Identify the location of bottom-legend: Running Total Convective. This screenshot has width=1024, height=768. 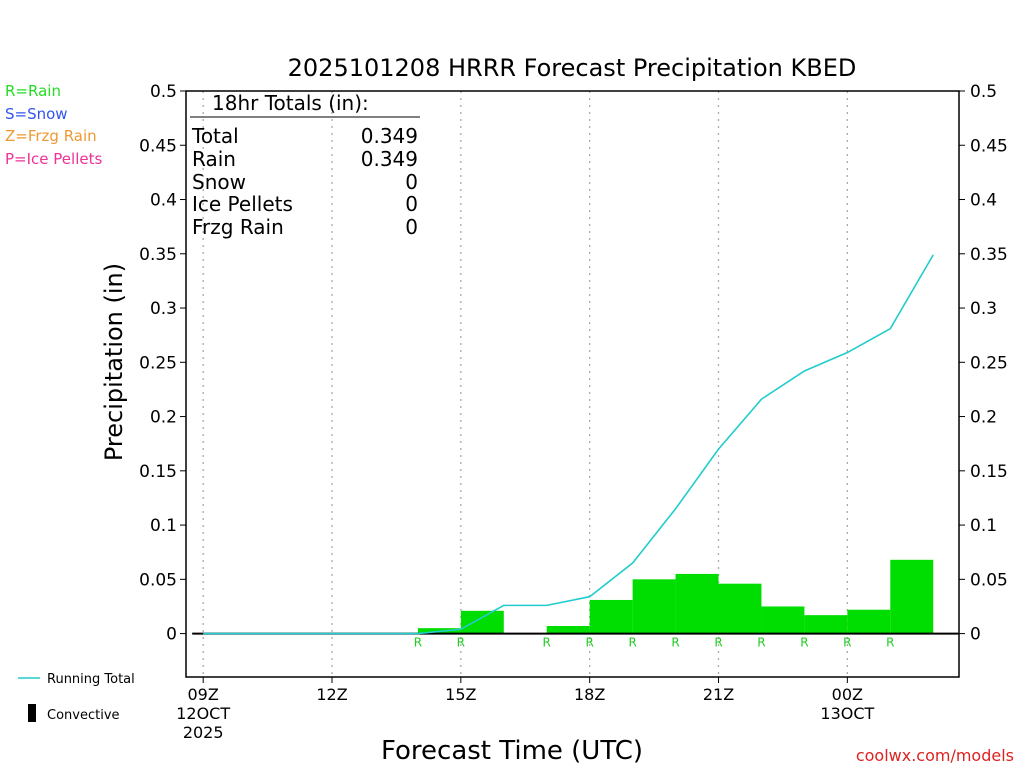
(76, 697).